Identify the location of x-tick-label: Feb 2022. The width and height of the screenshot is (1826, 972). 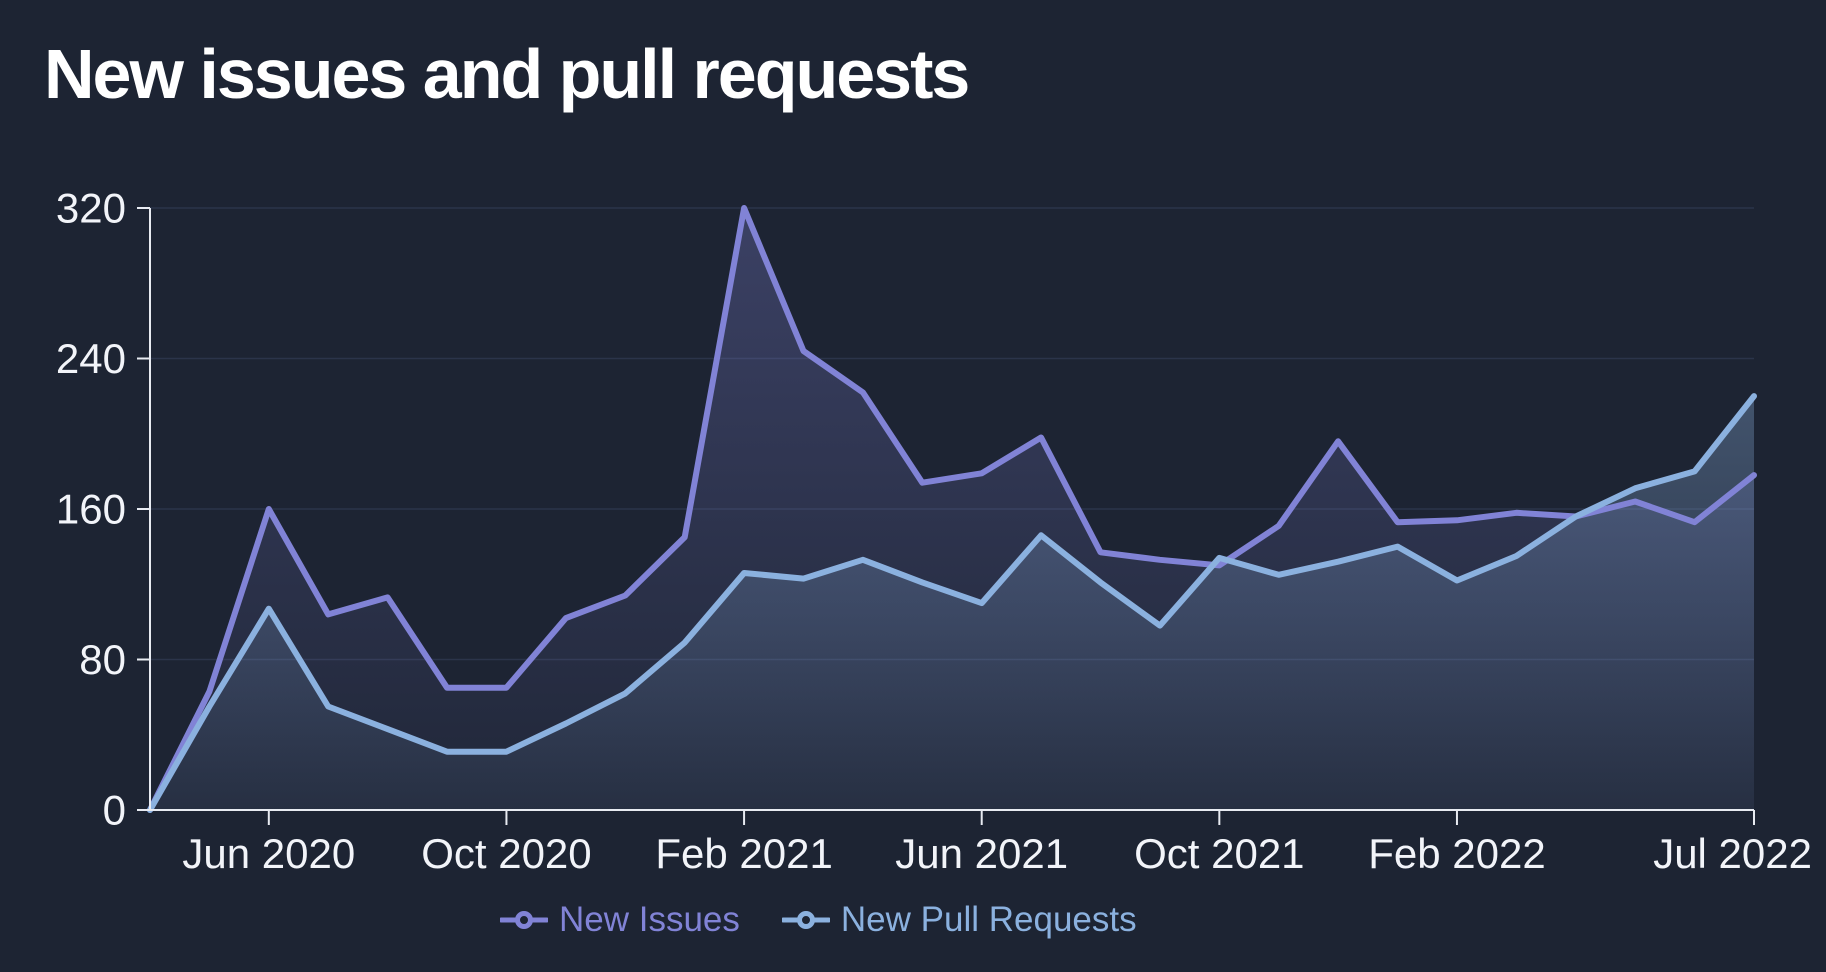
(1456, 853).